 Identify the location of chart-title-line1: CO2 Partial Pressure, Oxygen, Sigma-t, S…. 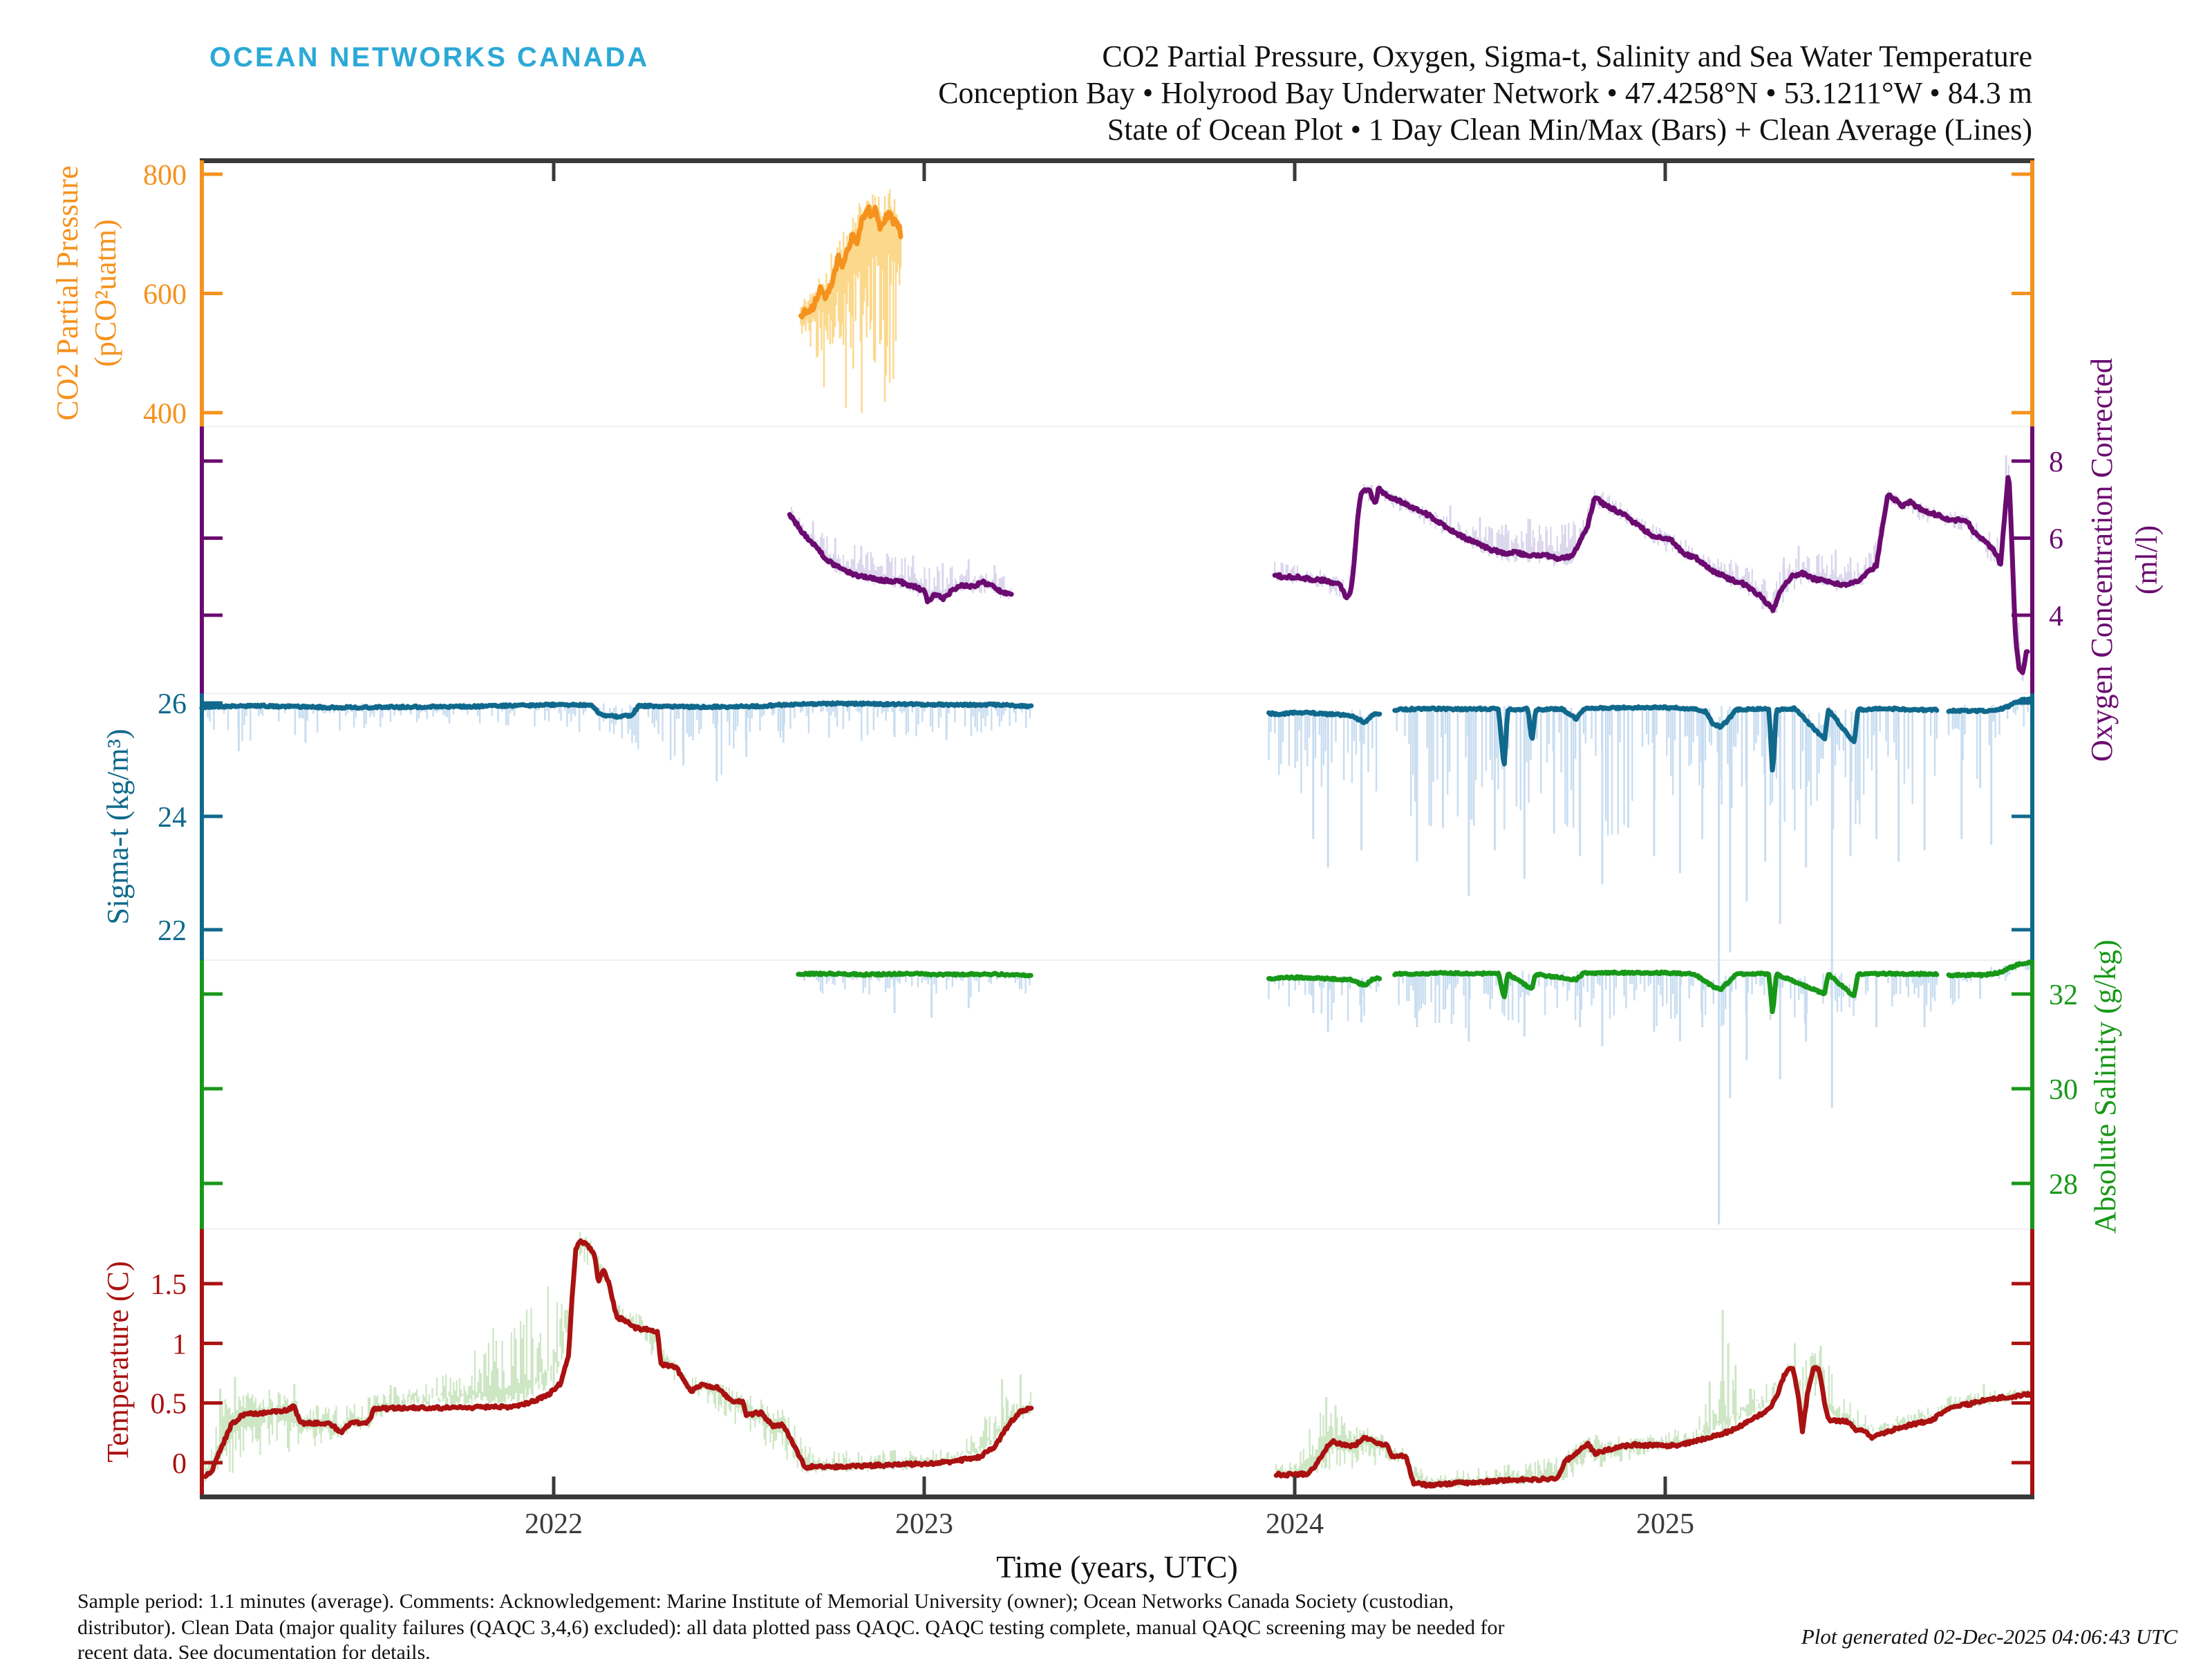
(1567, 56).